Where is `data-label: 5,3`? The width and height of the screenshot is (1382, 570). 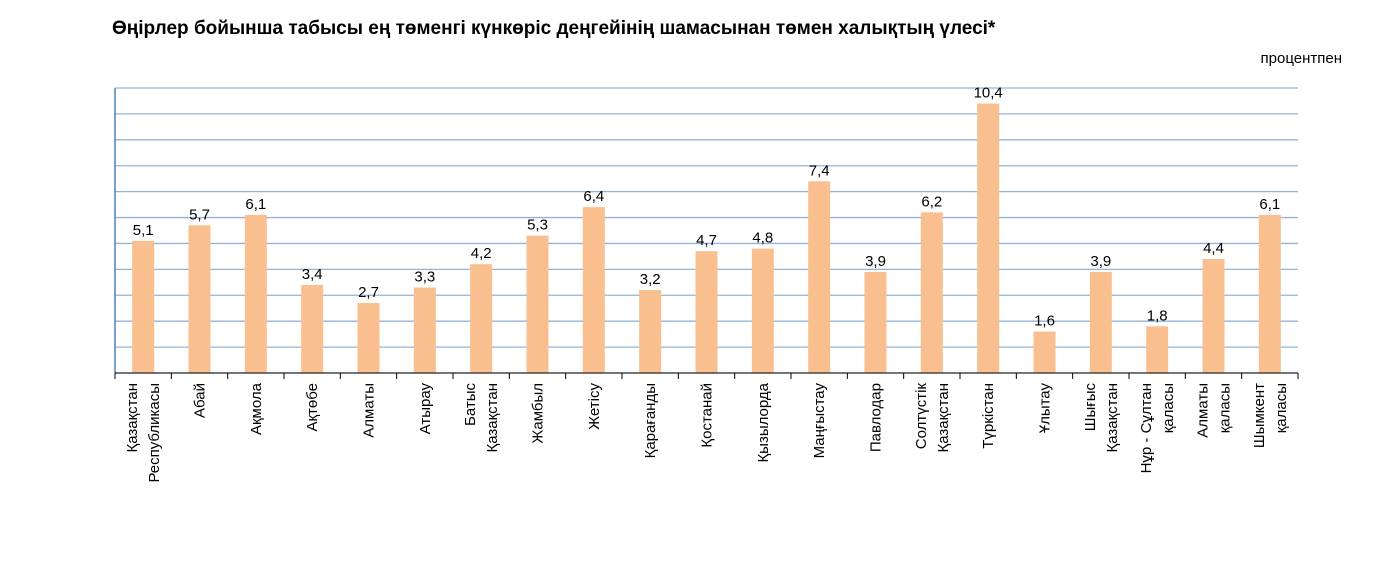 data-label: 5,3 is located at coordinates (537, 225).